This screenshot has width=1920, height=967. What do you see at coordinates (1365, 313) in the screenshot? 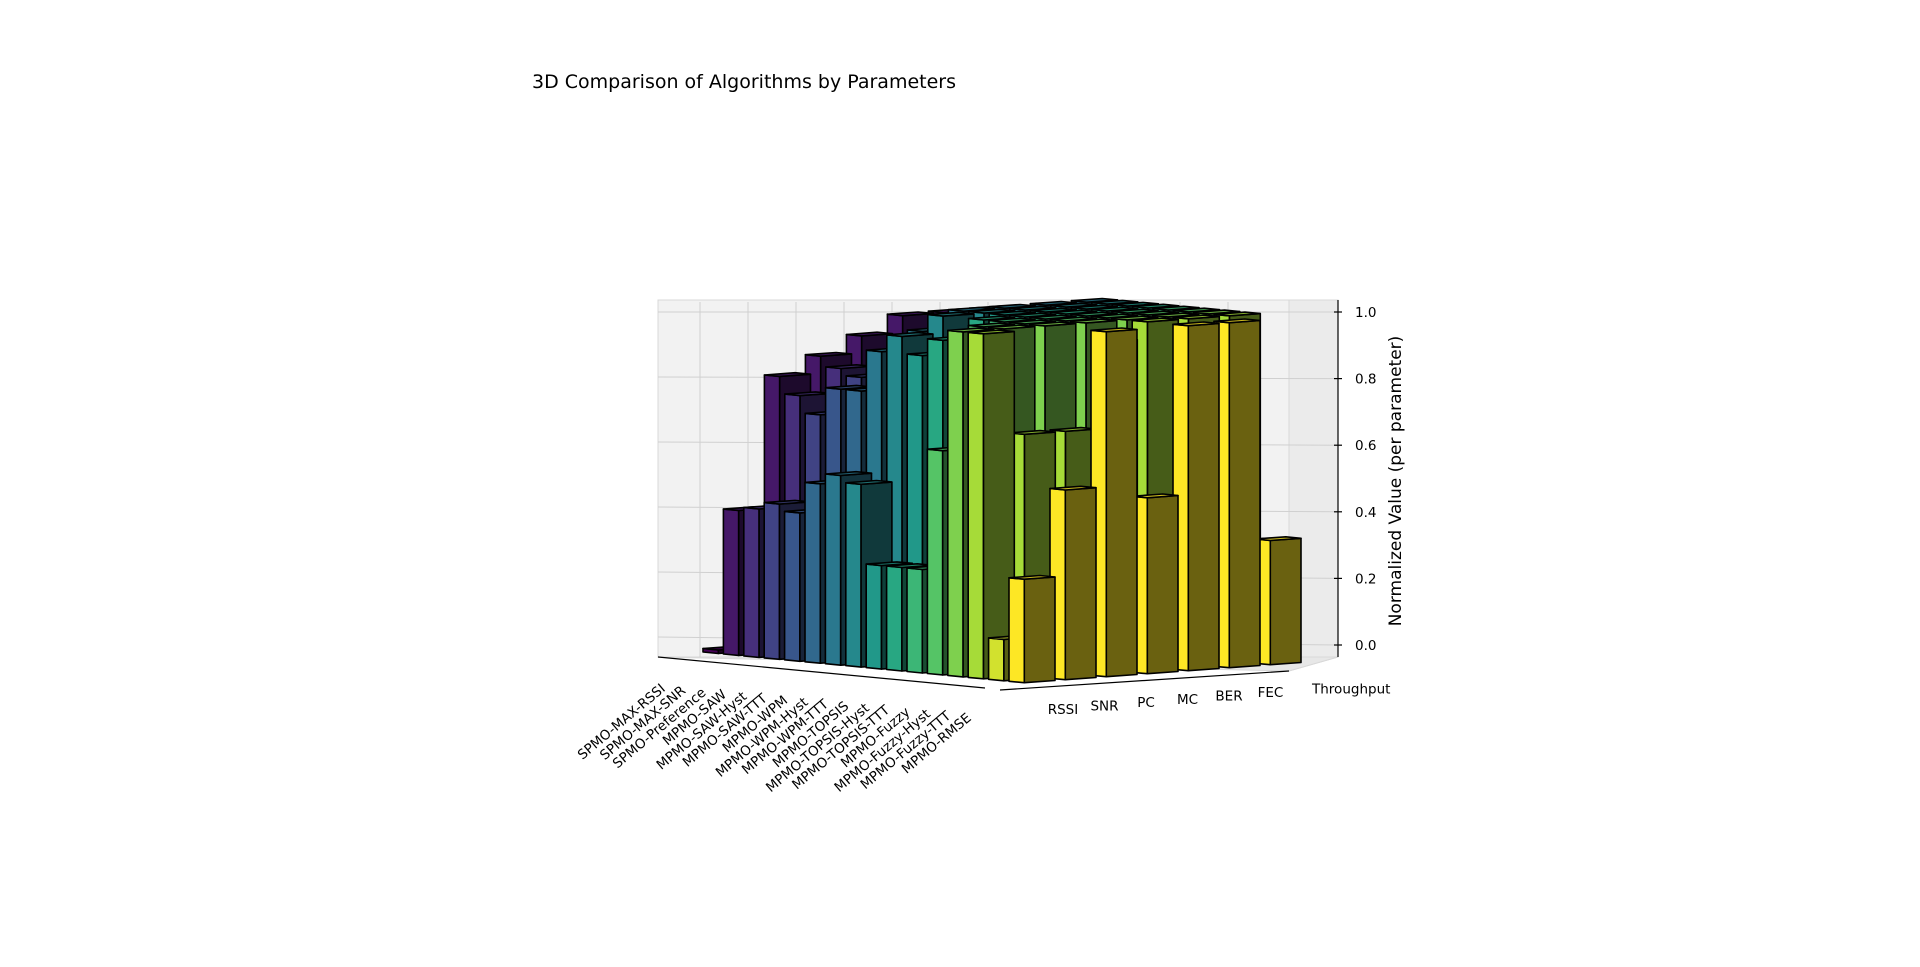
I see `value-tick-label: 1.0` at bounding box center [1365, 313].